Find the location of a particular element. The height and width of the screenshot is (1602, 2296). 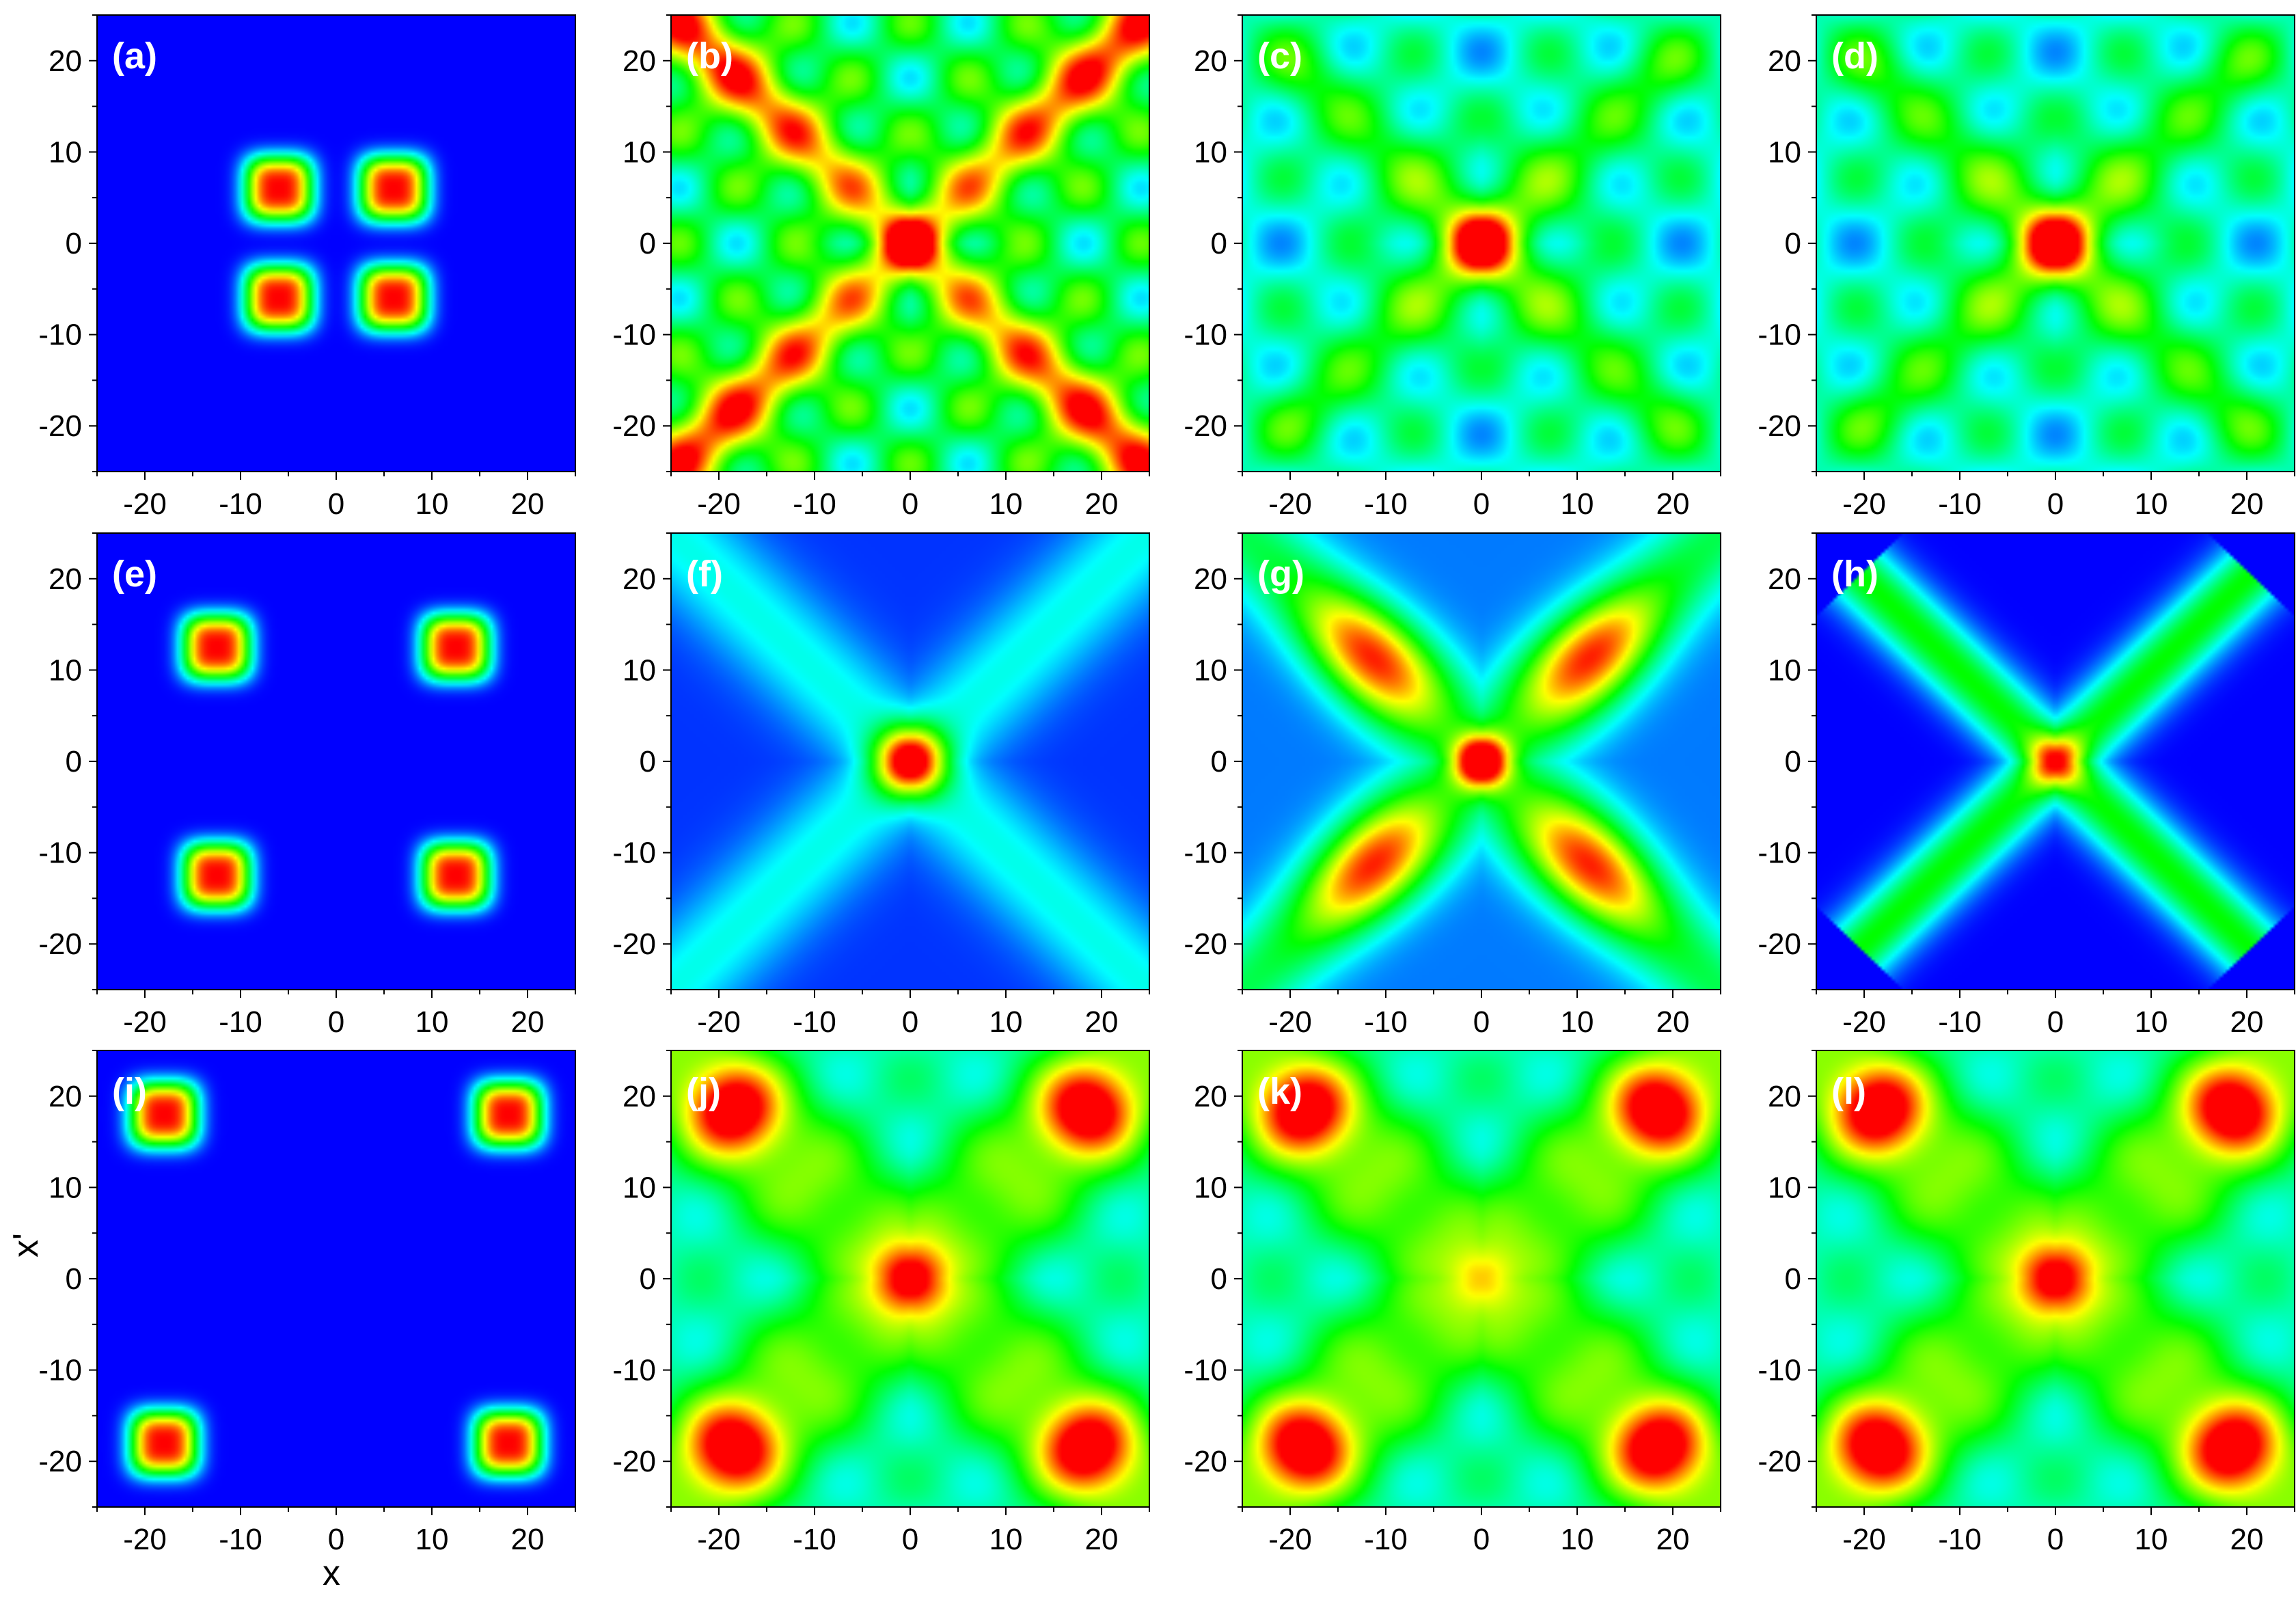

x-tick-label-j: 0 is located at coordinates (910, 1539).